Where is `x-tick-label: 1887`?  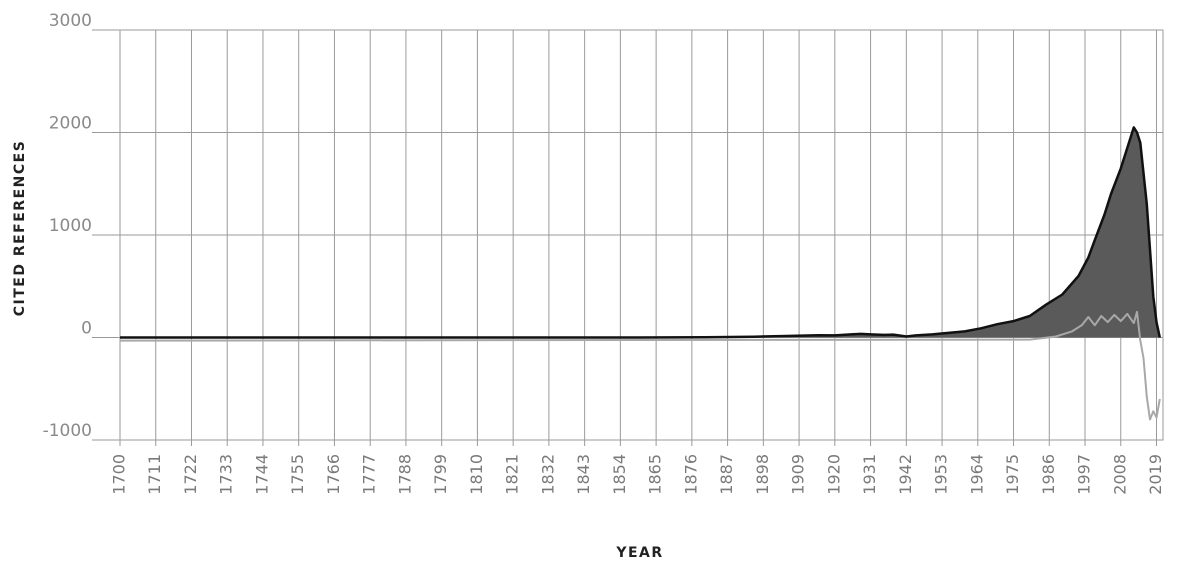 x-tick-label: 1887 is located at coordinates (726, 474).